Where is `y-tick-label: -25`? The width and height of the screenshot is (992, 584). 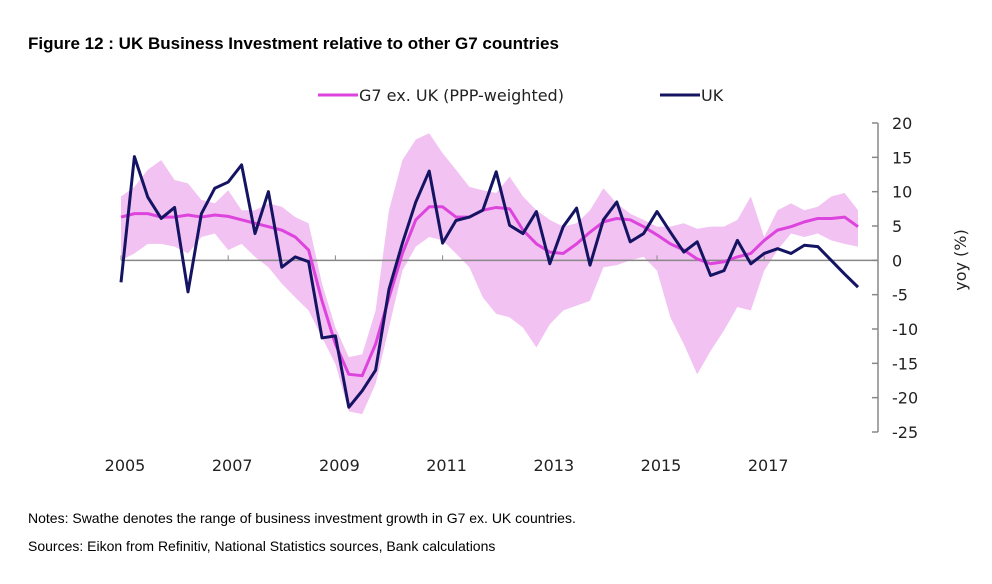 y-tick-label: -25 is located at coordinates (905, 432).